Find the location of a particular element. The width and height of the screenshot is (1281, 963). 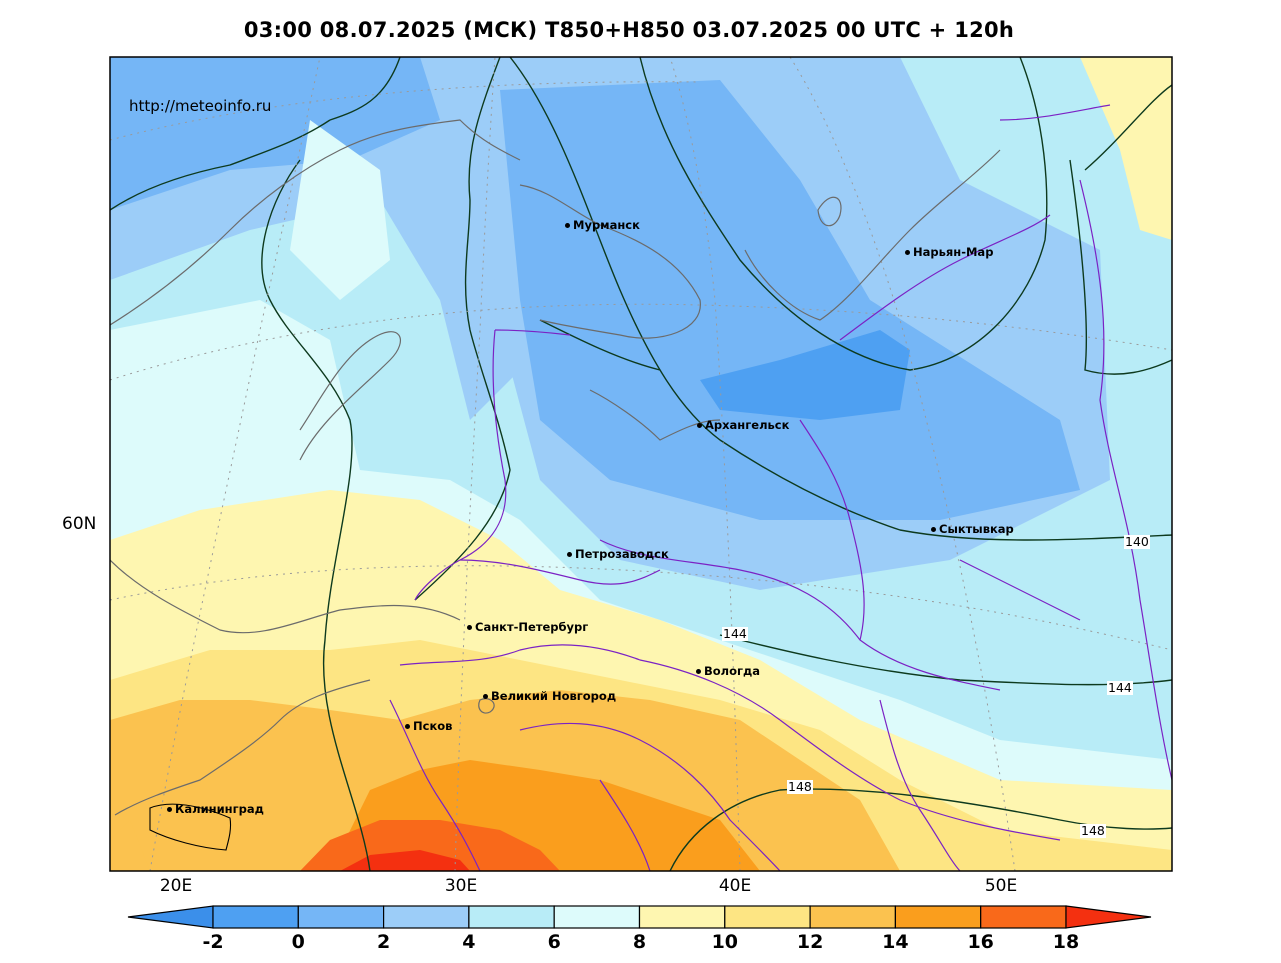

city-pskov: Псков is located at coordinates (428, 726).